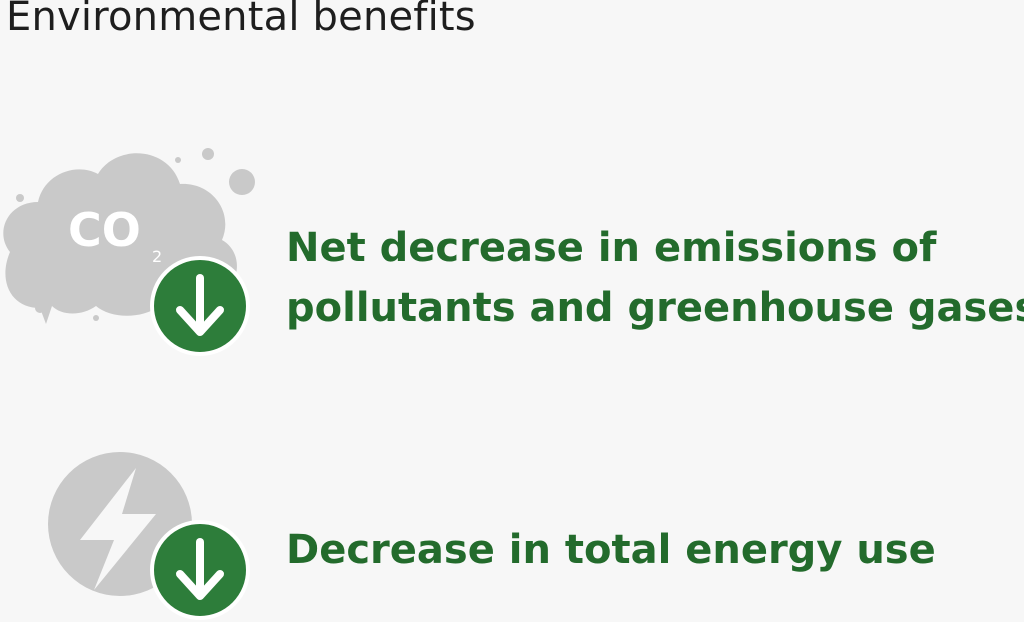 This screenshot has width=1024, height=622. What do you see at coordinates (655, 308) in the screenshot?
I see `benefit-emissions-line-2: pollutants and greenhouse gases` at bounding box center [655, 308].